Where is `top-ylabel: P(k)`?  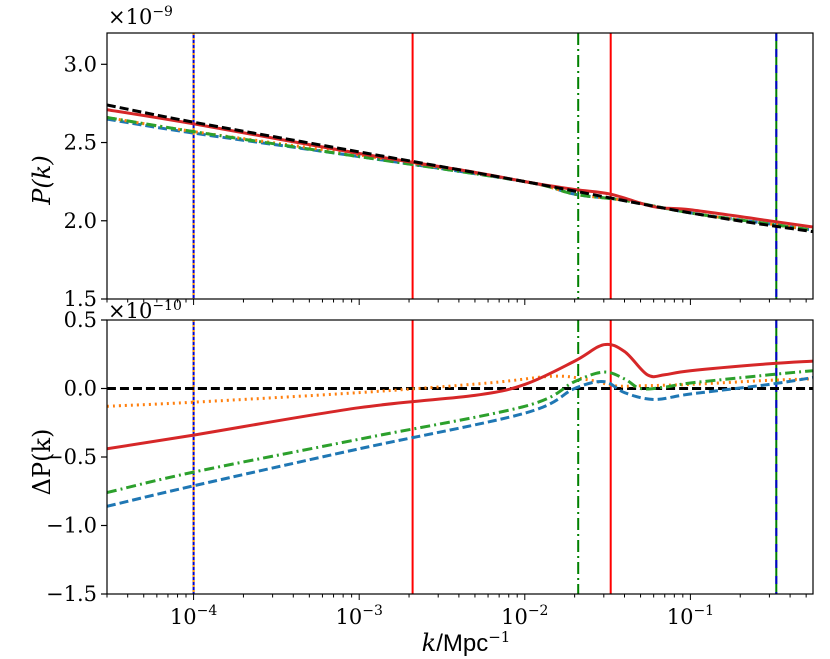 top-ylabel: P(k) is located at coordinates (42, 180).